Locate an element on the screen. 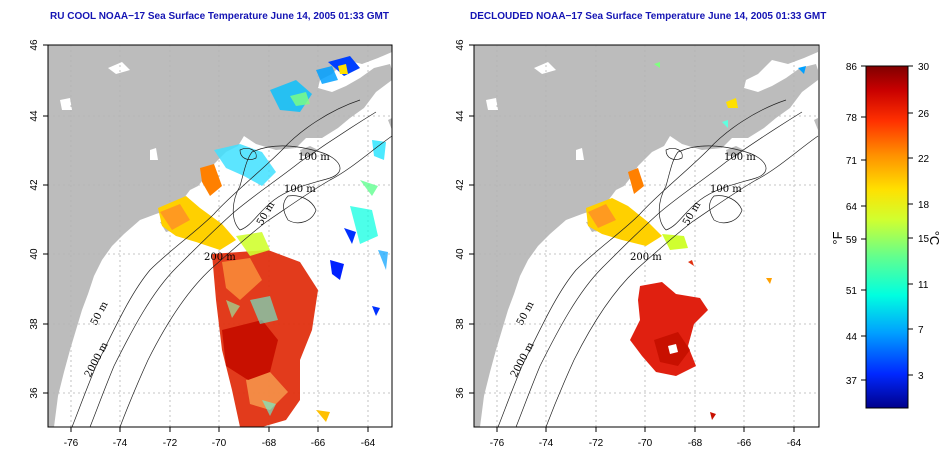  left-lat-tick: 44 is located at coordinates (34, 116).